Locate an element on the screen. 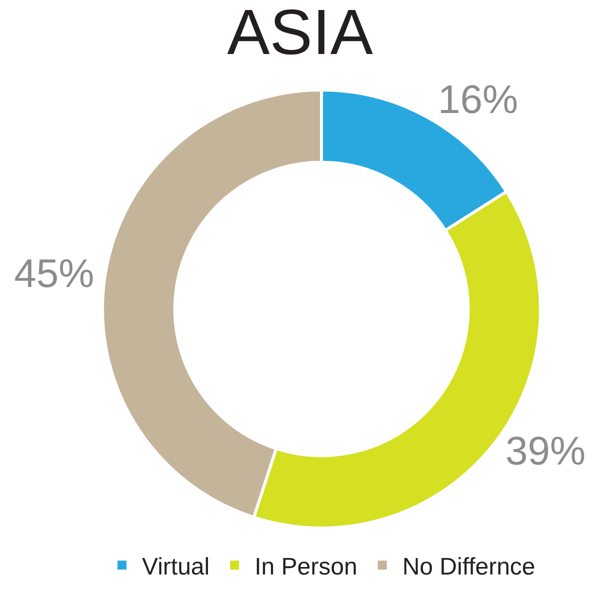 This screenshot has width=600, height=600. data-label: 16% is located at coordinates (478, 100).